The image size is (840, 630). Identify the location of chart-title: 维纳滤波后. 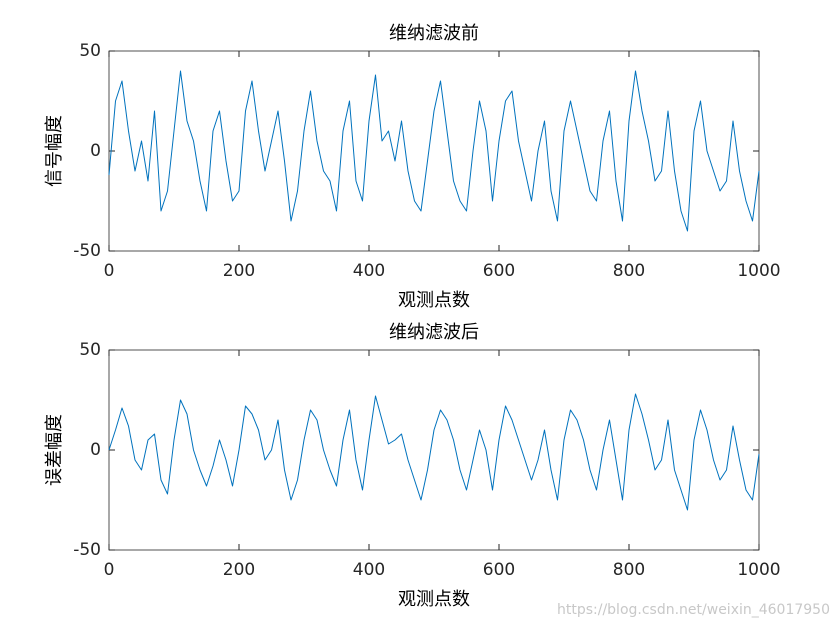
(434, 332).